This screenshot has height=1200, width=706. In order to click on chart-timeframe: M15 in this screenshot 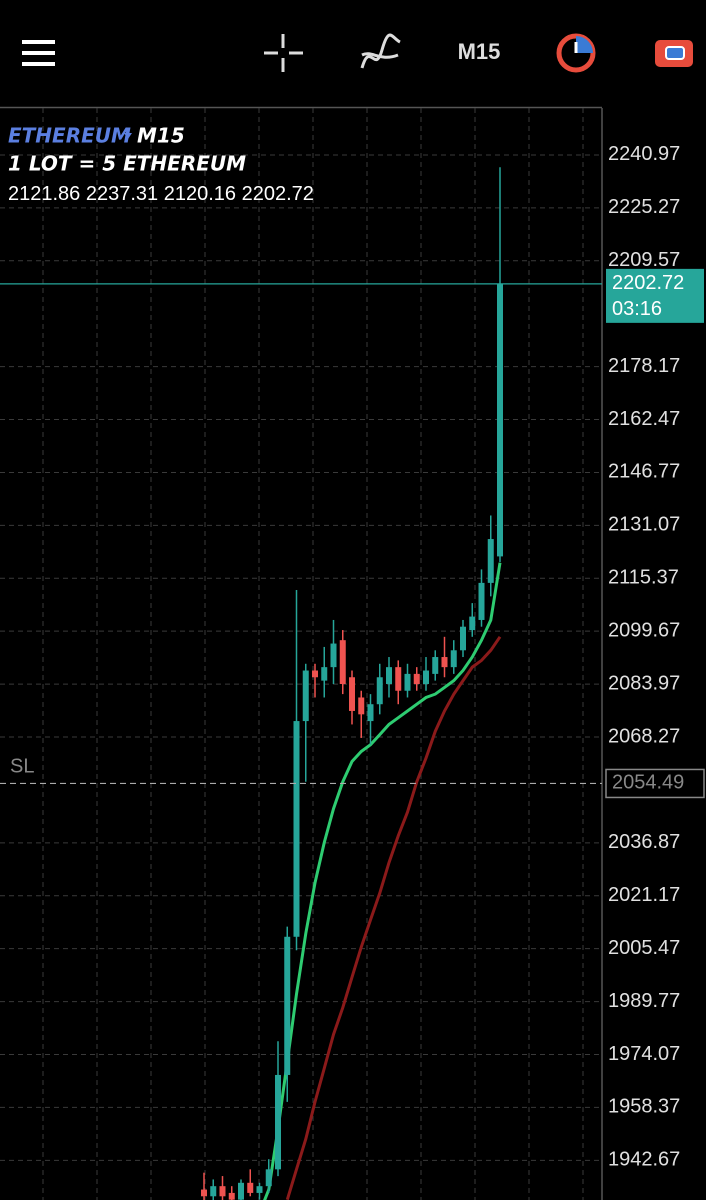, I will do `click(161, 136)`.